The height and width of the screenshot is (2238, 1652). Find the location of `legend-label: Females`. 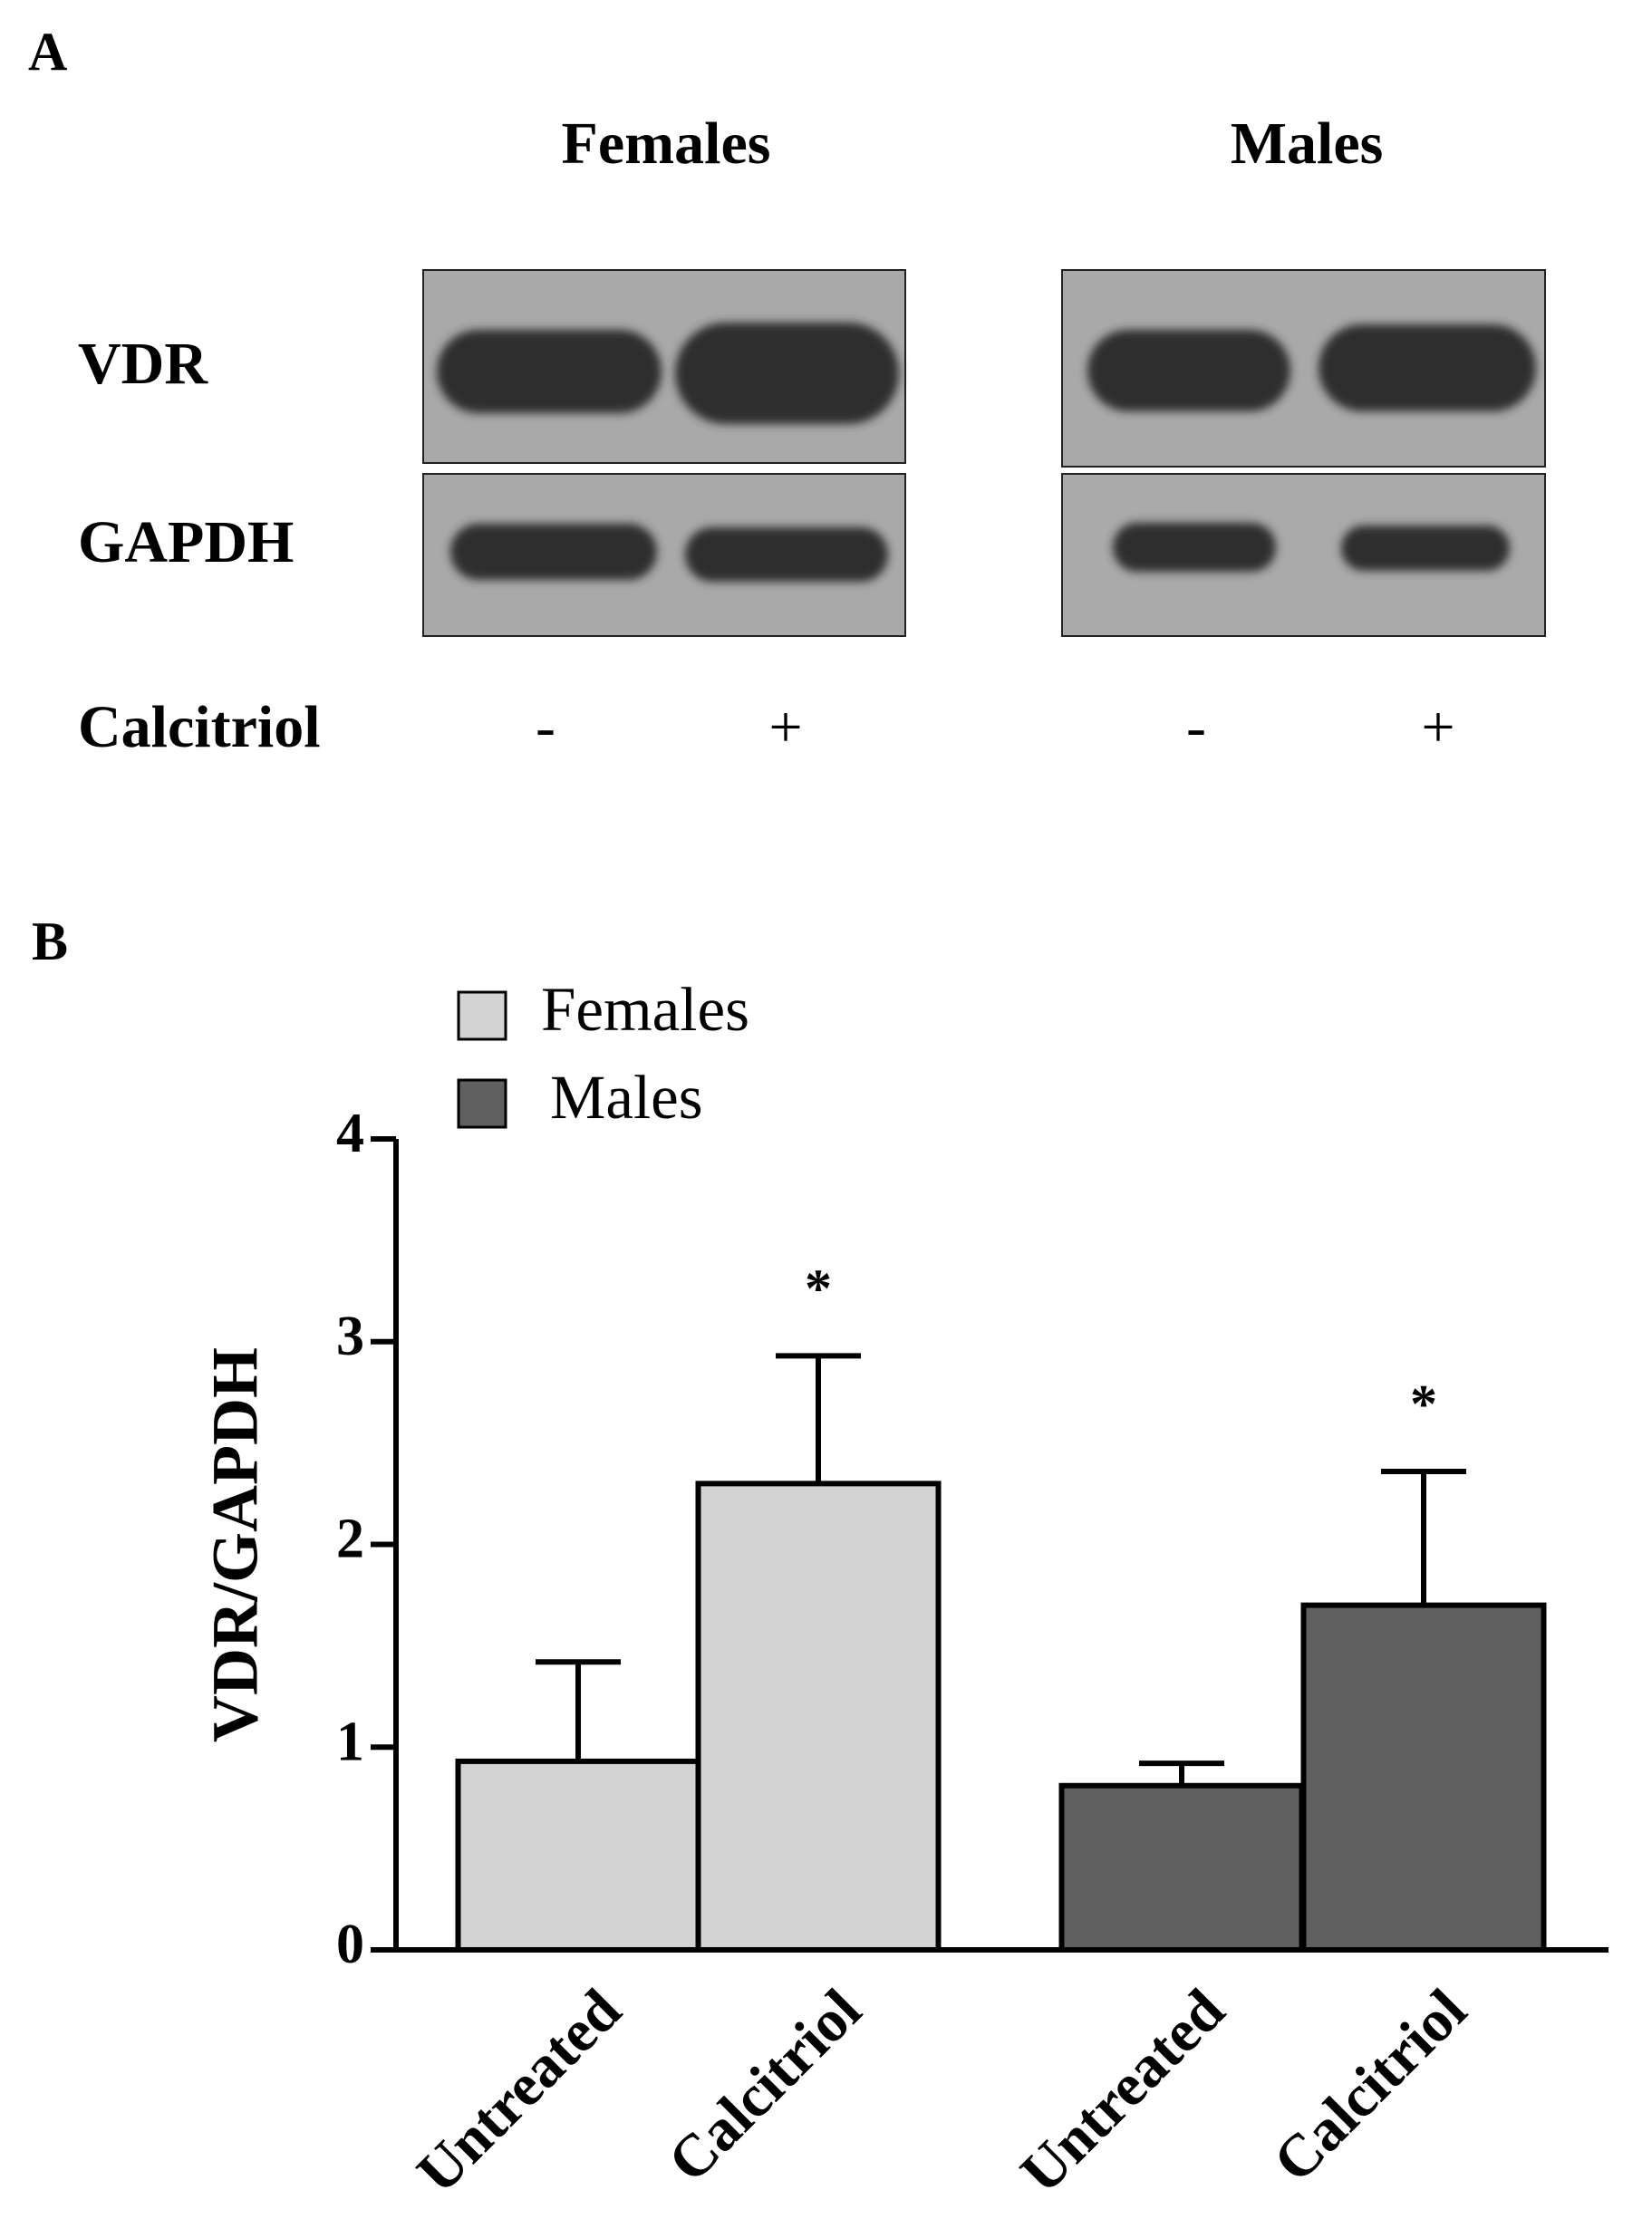

legend-label: Females is located at coordinates (645, 1009).